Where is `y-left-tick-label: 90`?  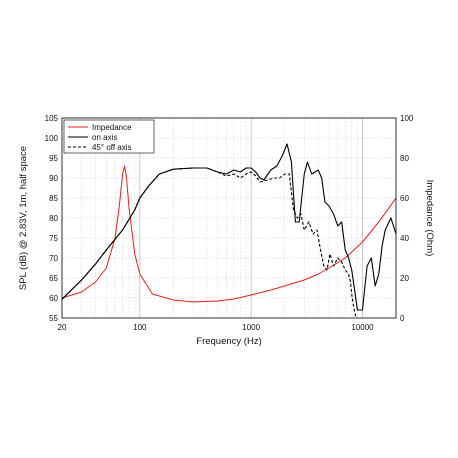 y-left-tick-label: 90 is located at coordinates (53, 178).